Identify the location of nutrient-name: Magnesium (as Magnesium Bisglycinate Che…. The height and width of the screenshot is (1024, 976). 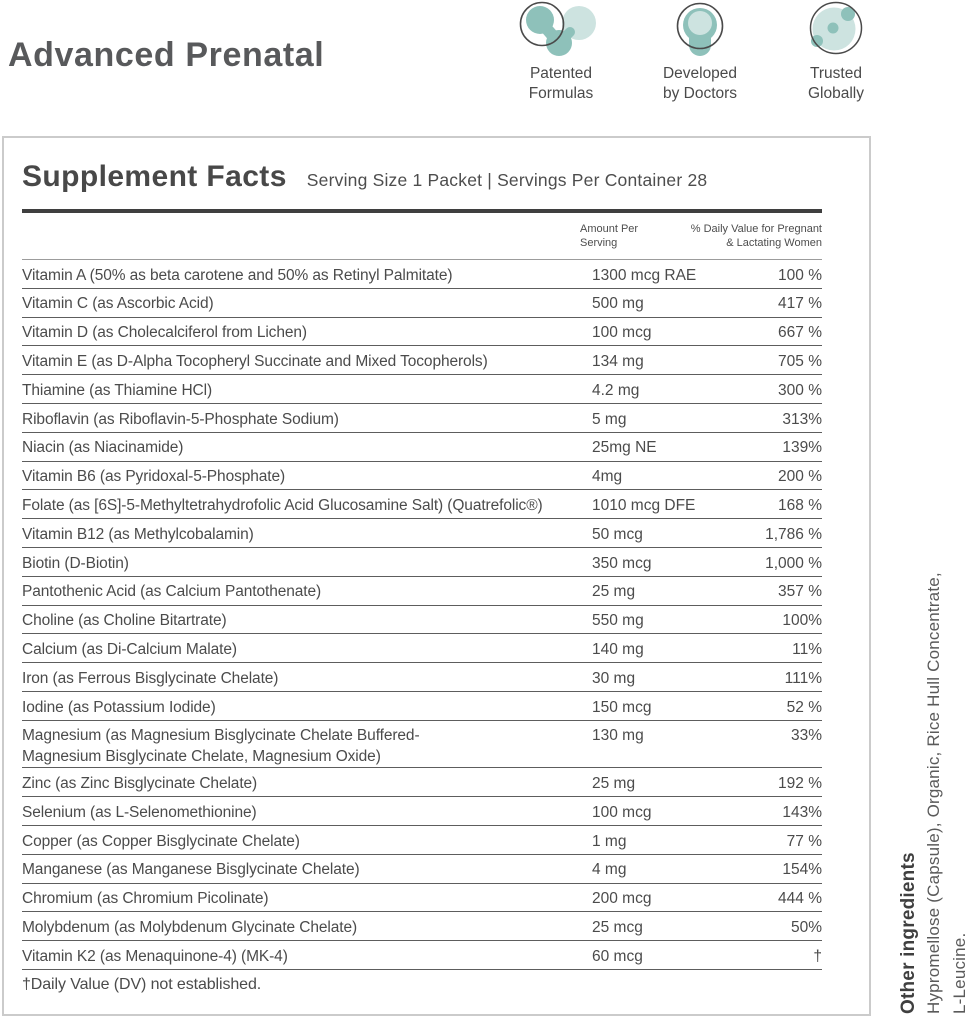
(221, 746).